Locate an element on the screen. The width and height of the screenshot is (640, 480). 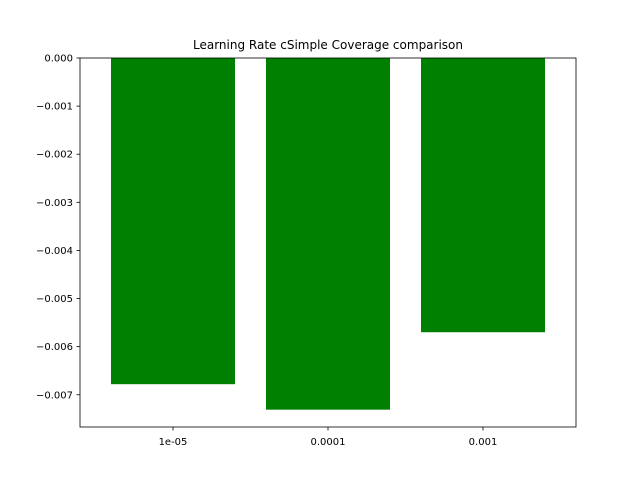
bar-0.001 is located at coordinates (483, 195).